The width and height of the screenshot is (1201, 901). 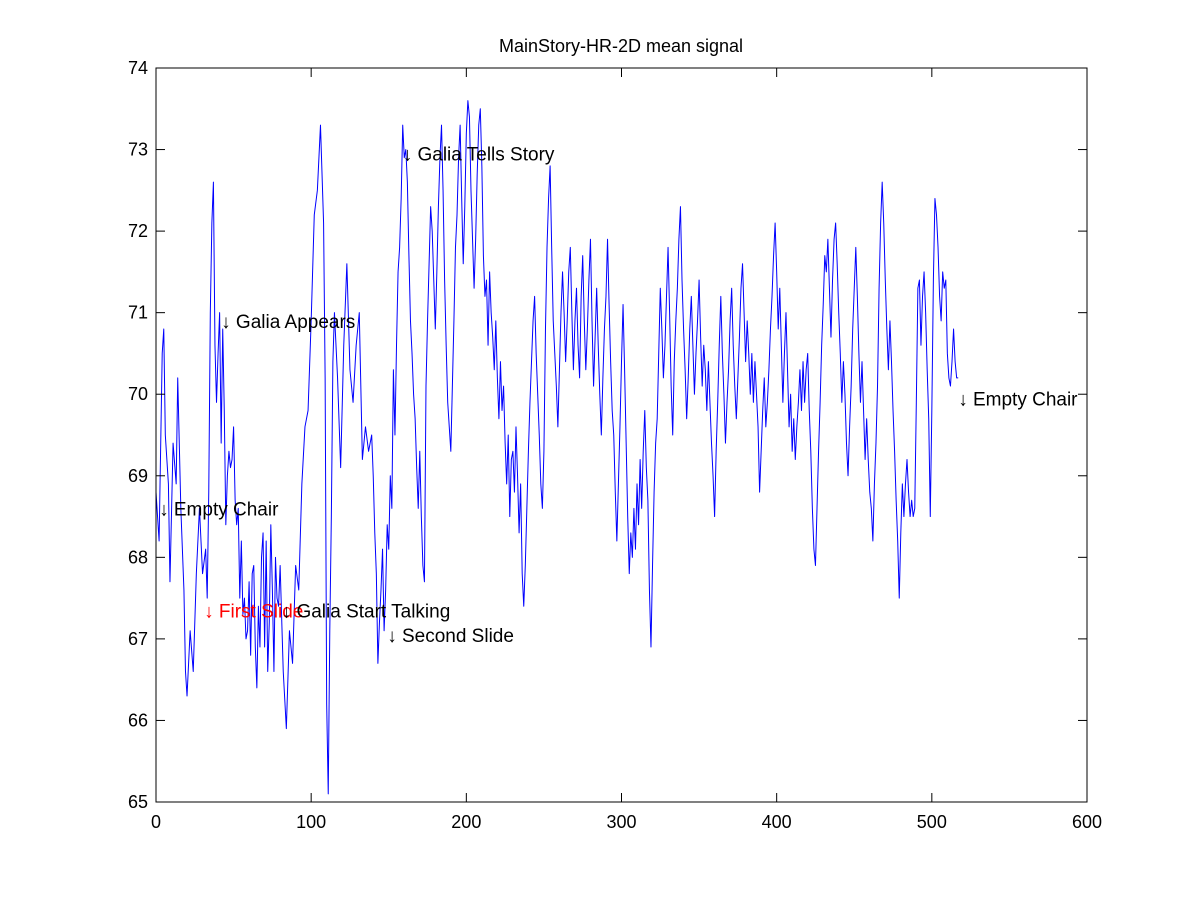 What do you see at coordinates (288, 322) in the screenshot?
I see `annotation-label: ↓ Galia Appears` at bounding box center [288, 322].